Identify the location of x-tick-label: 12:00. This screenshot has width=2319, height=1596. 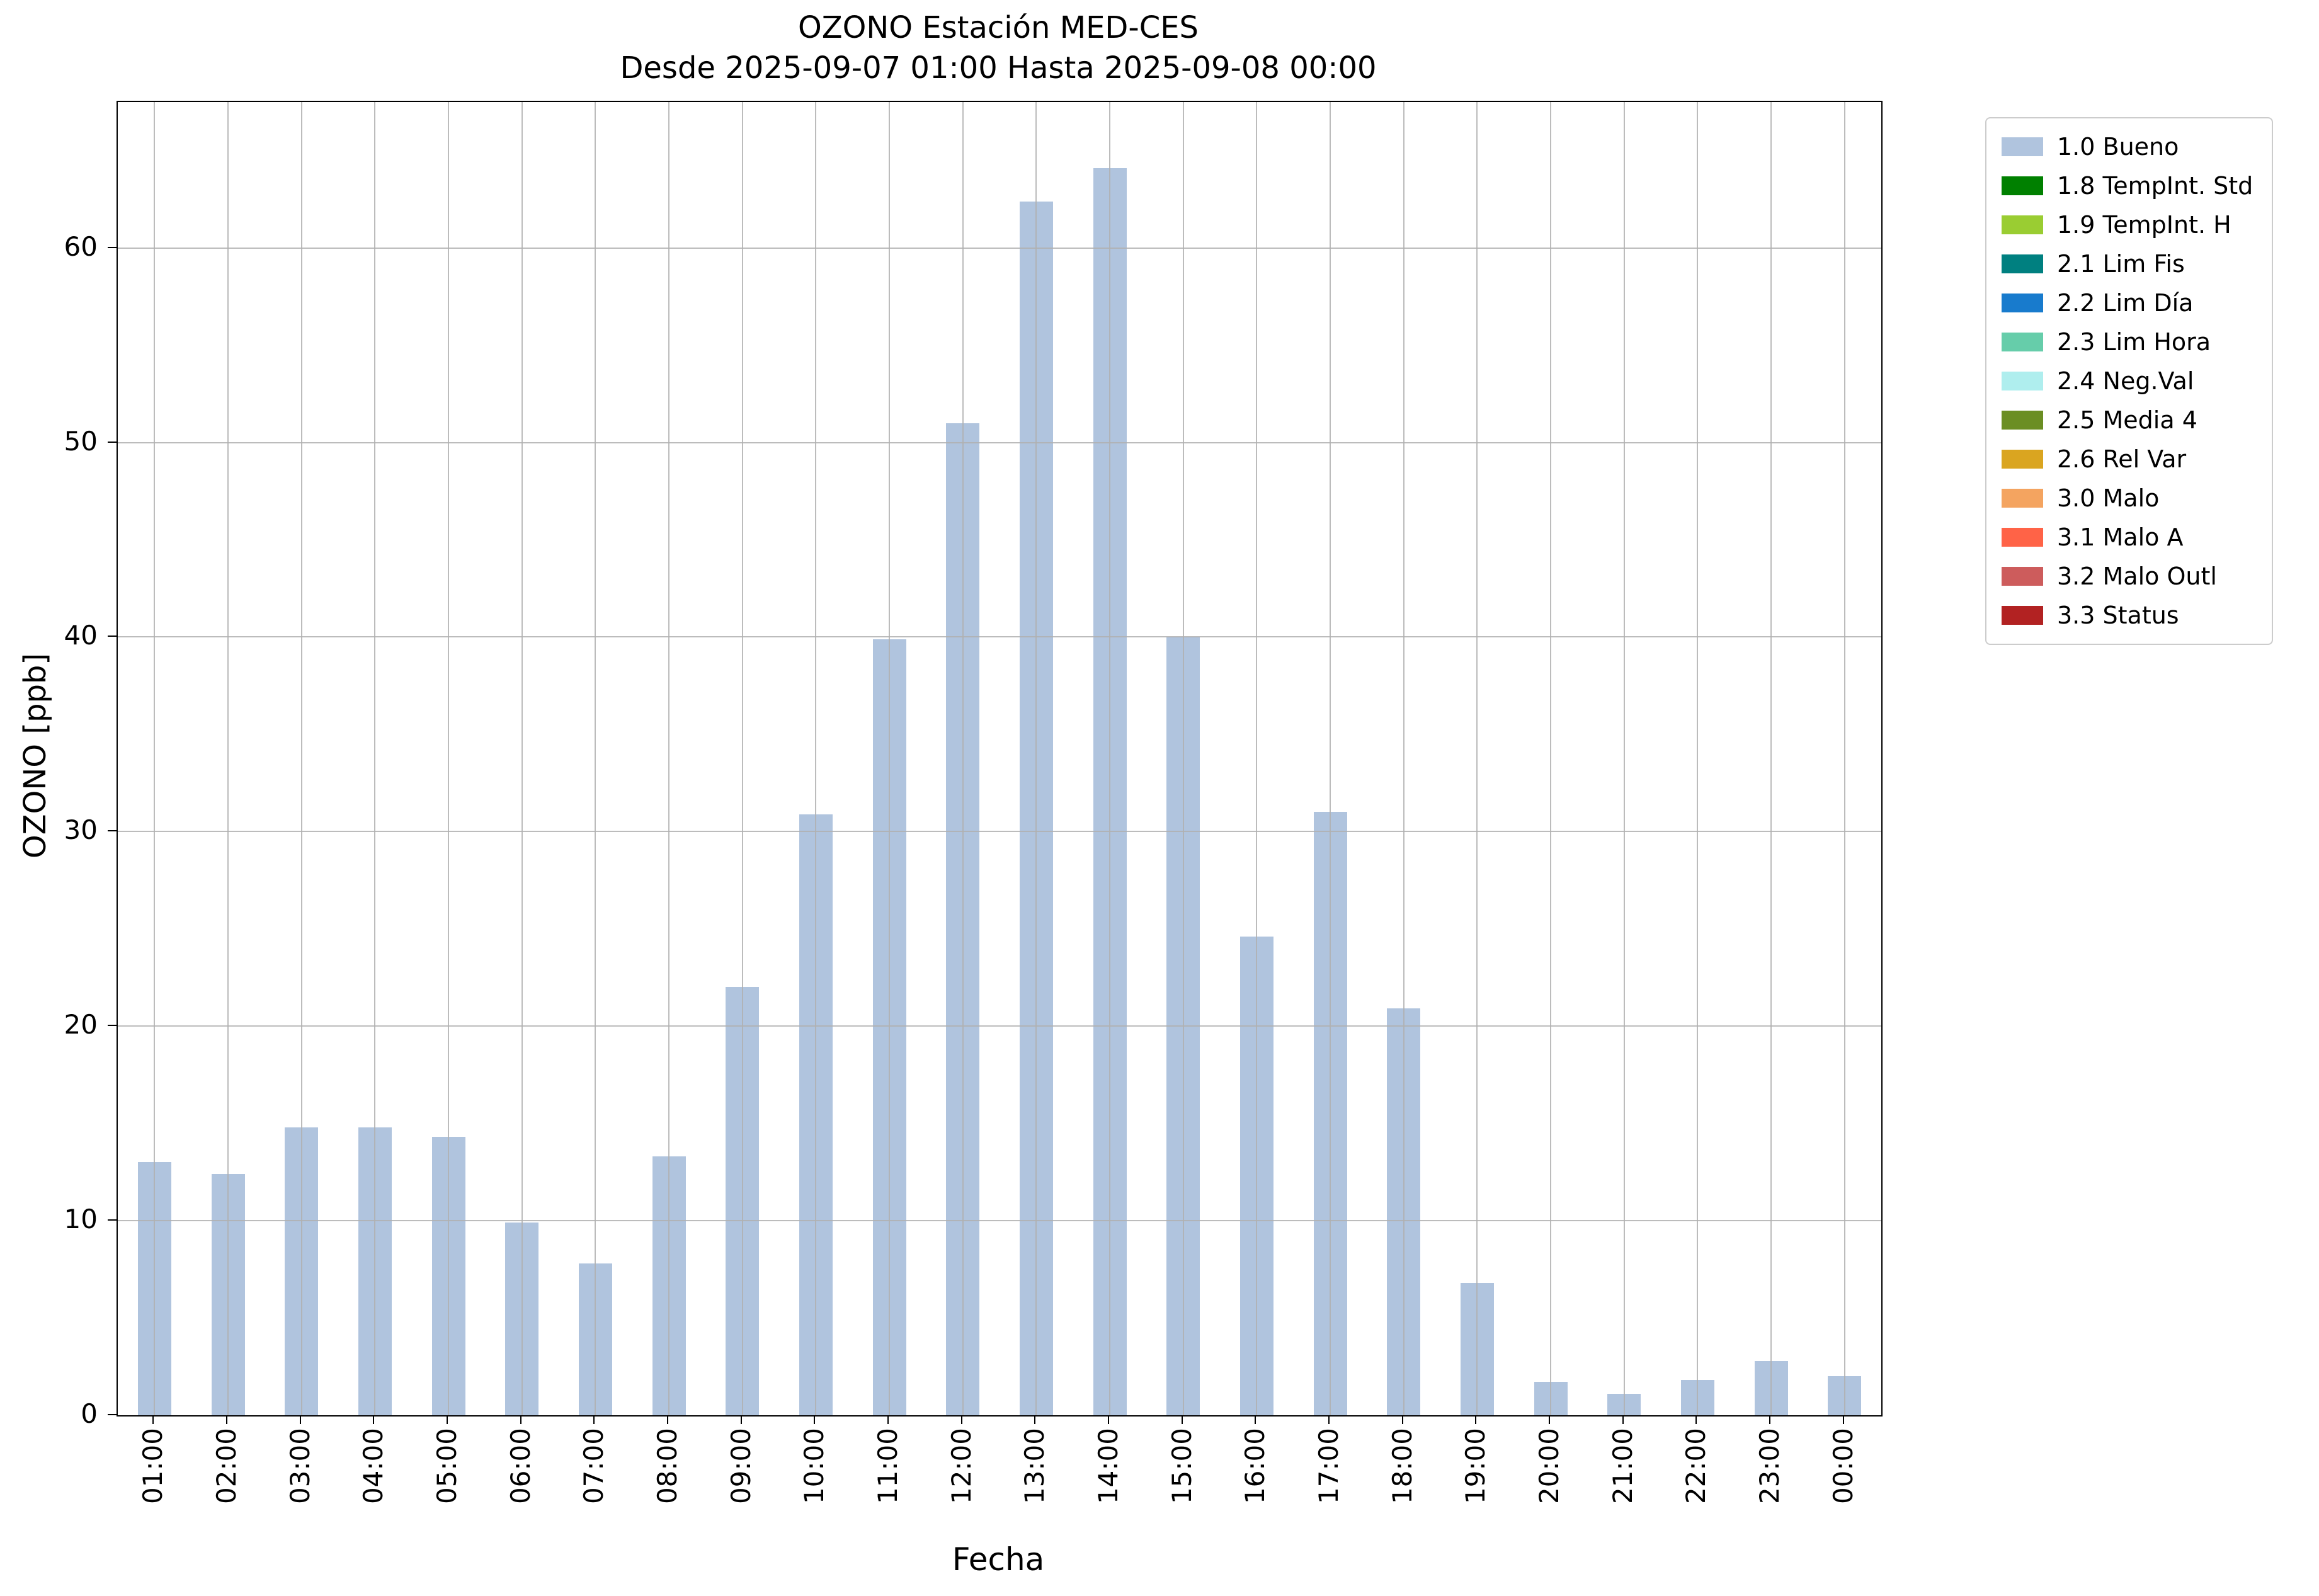
(961, 1466).